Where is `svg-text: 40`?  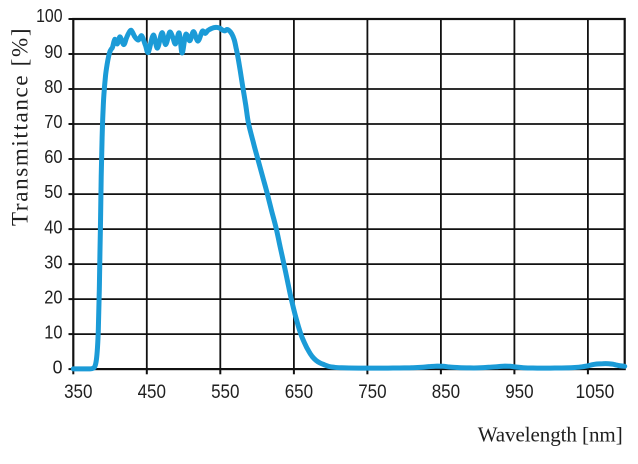
svg-text: 40 is located at coordinates (53, 226).